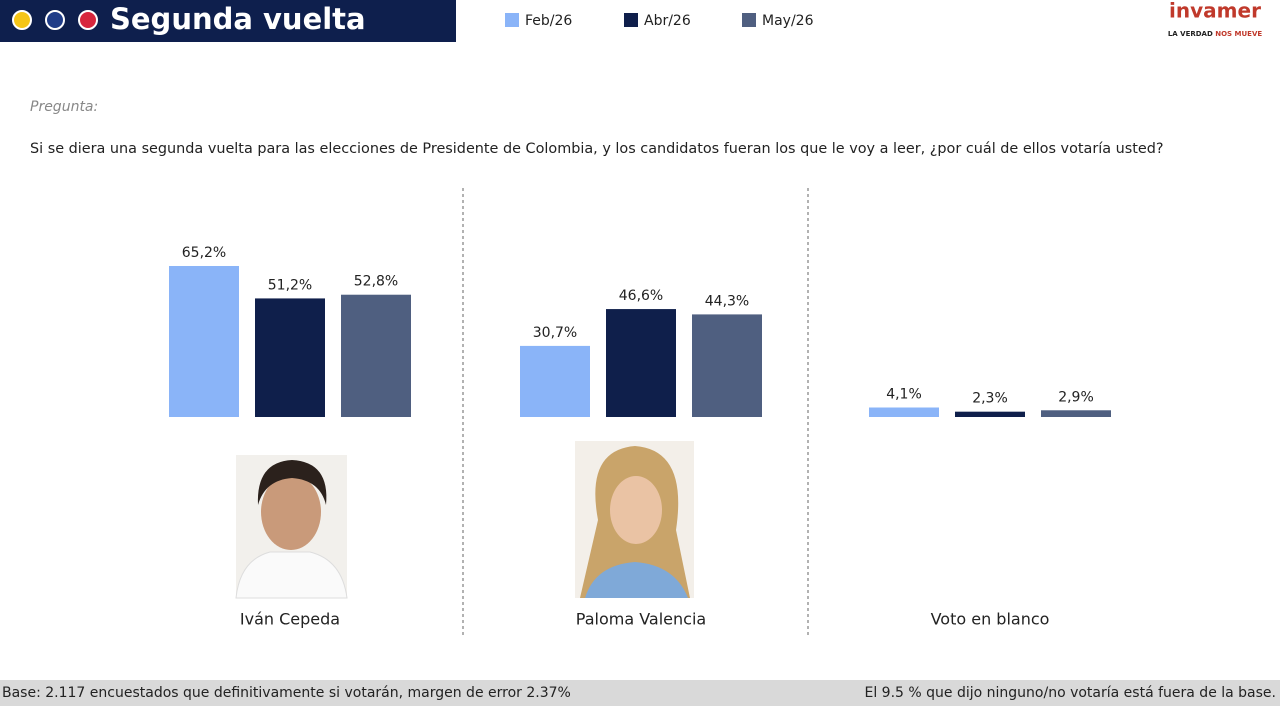  Describe the element at coordinates (1238, 34) in the screenshot. I see `tagline-part: NOS MUEVE` at that location.